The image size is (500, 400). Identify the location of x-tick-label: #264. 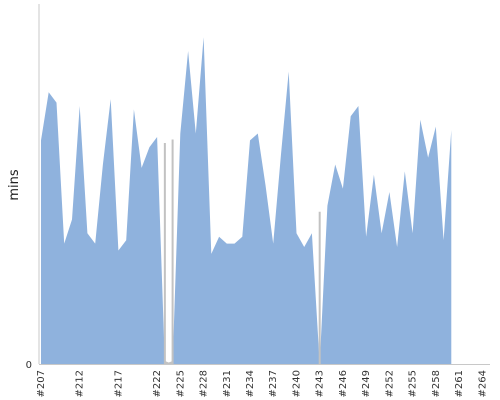
(482, 383).